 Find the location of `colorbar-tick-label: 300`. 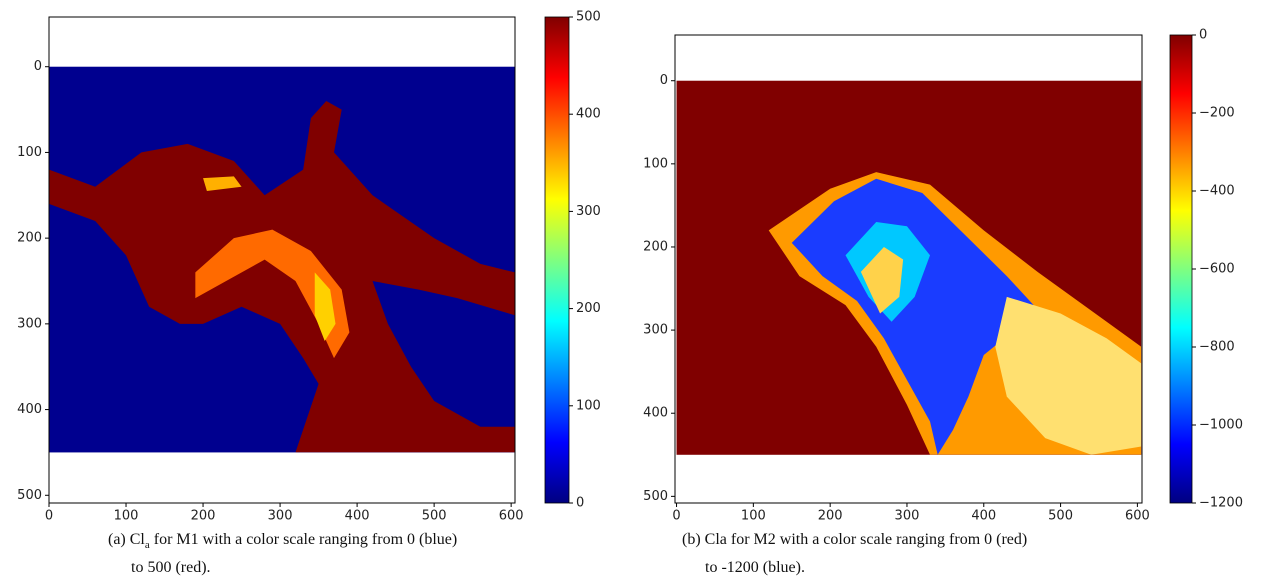

colorbar-tick-label: 300 is located at coordinates (588, 211).